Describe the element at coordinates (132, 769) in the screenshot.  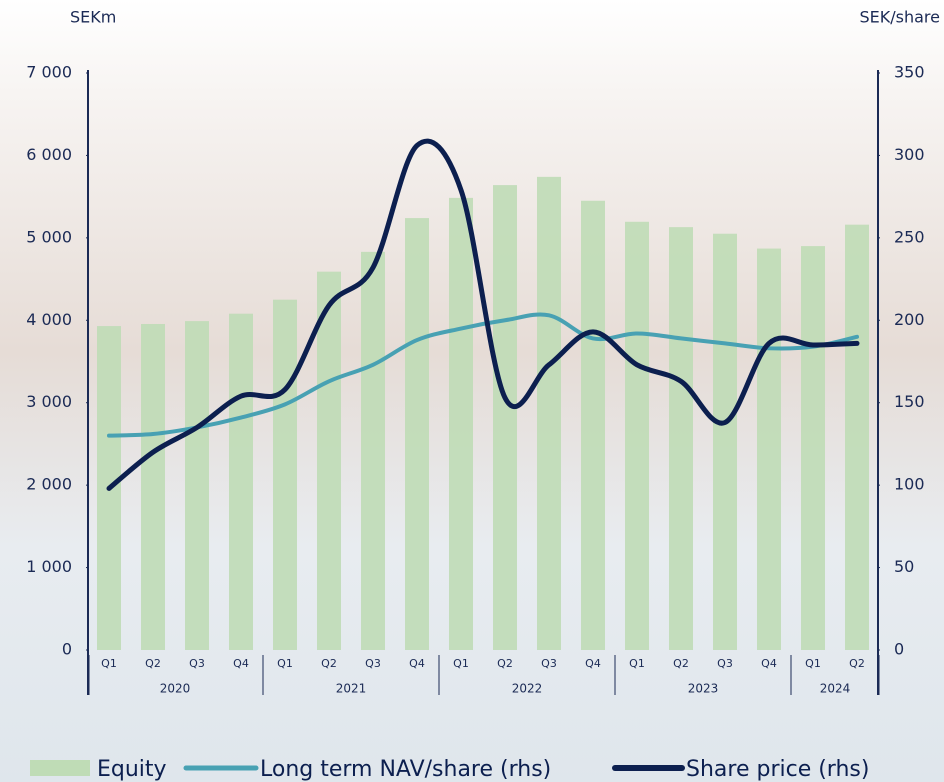
I see `legend-label: Equity` at that location.